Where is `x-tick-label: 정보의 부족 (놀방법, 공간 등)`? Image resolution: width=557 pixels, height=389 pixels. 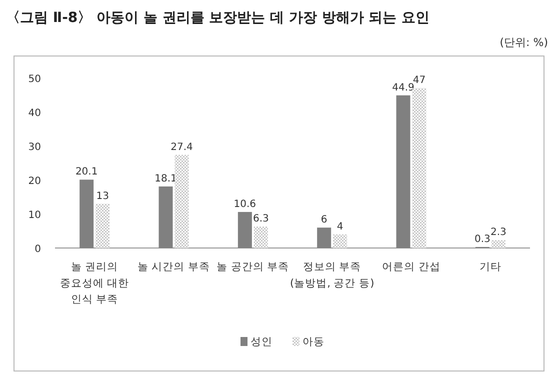
x-tick-label: 정보의 부족 (놀방법, 공간 등) is located at coordinates (332, 275).